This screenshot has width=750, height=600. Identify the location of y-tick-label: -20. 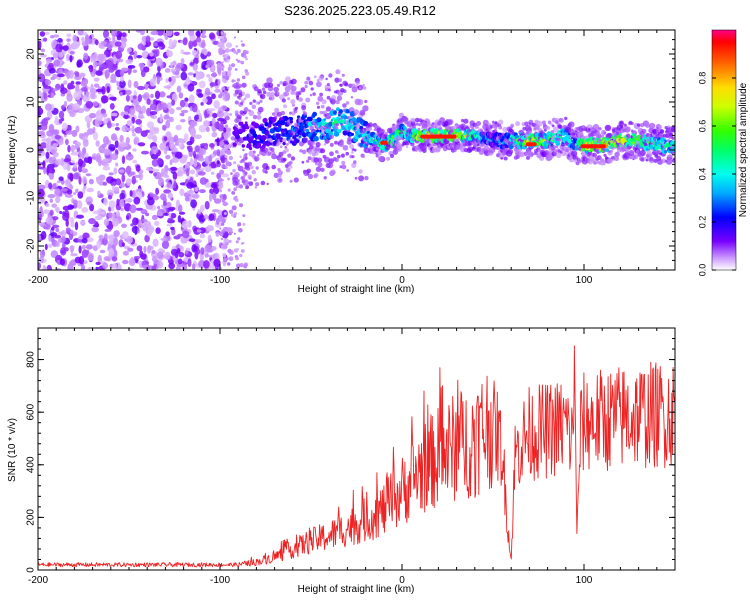
(31, 245).